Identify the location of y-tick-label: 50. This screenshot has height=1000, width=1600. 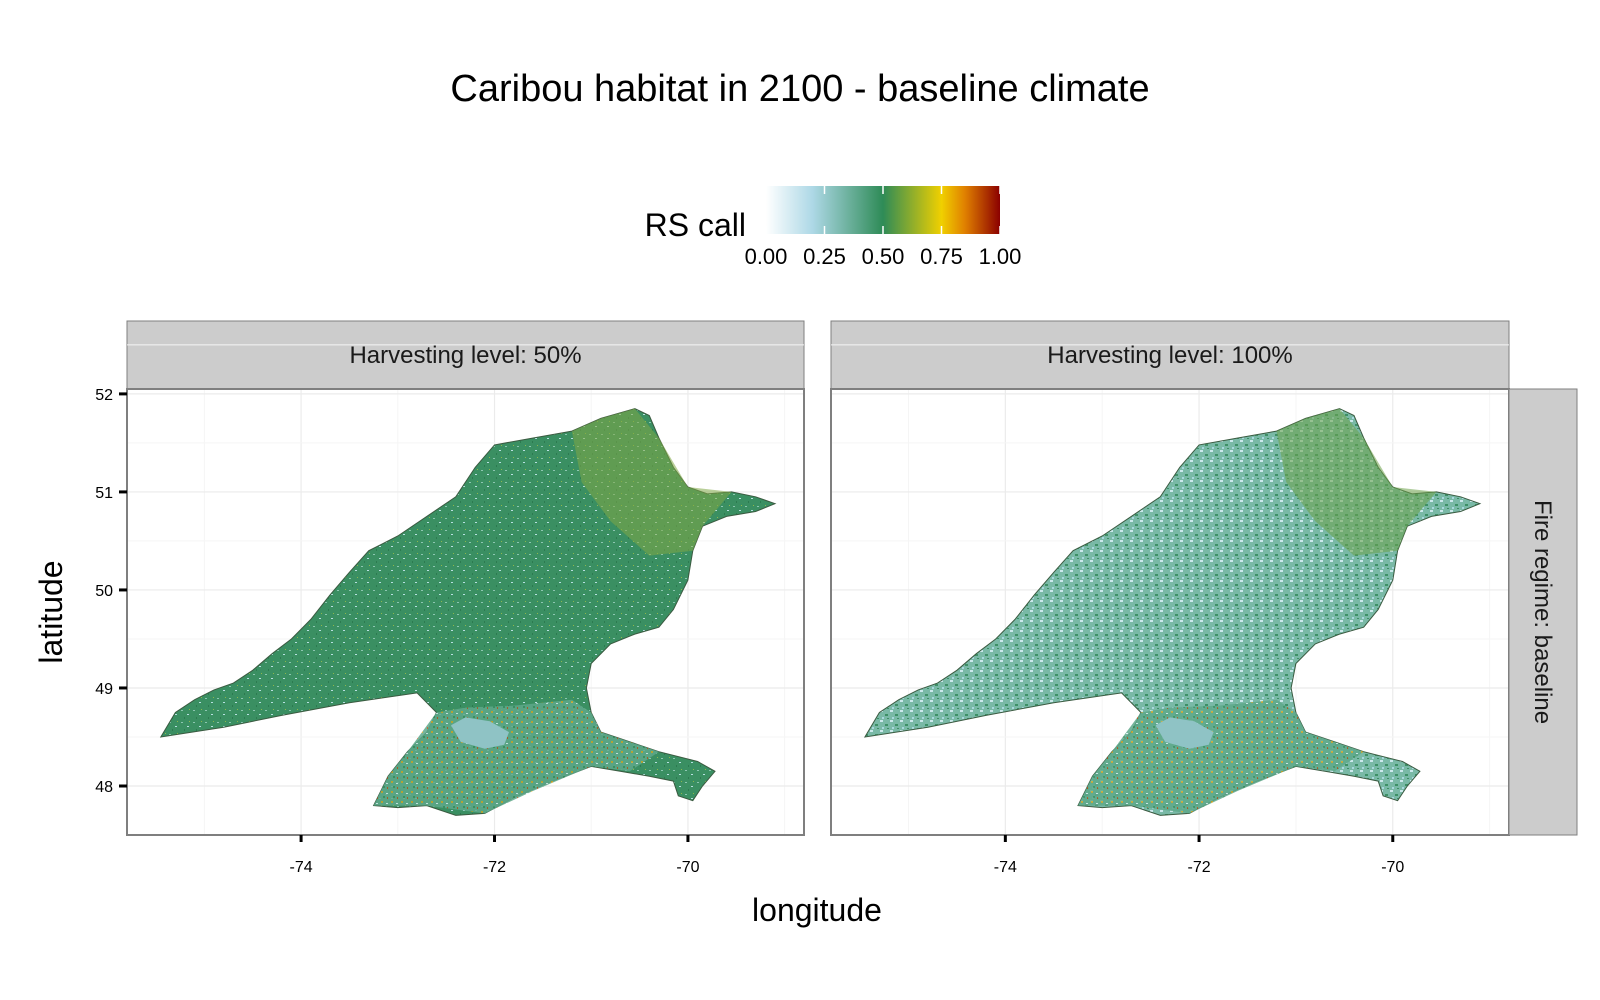
(104, 591).